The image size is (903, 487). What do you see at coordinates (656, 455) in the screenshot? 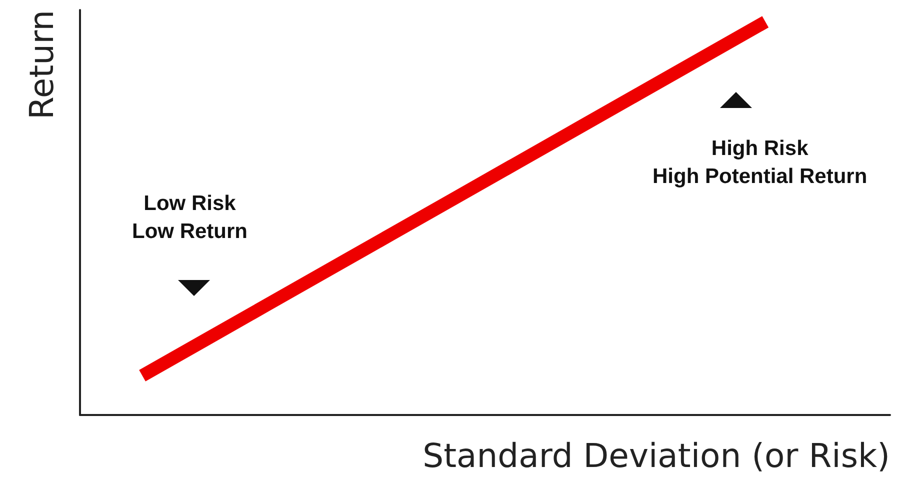
I see `x-axis-title: Standard Deviation (or Risk)` at bounding box center [656, 455].